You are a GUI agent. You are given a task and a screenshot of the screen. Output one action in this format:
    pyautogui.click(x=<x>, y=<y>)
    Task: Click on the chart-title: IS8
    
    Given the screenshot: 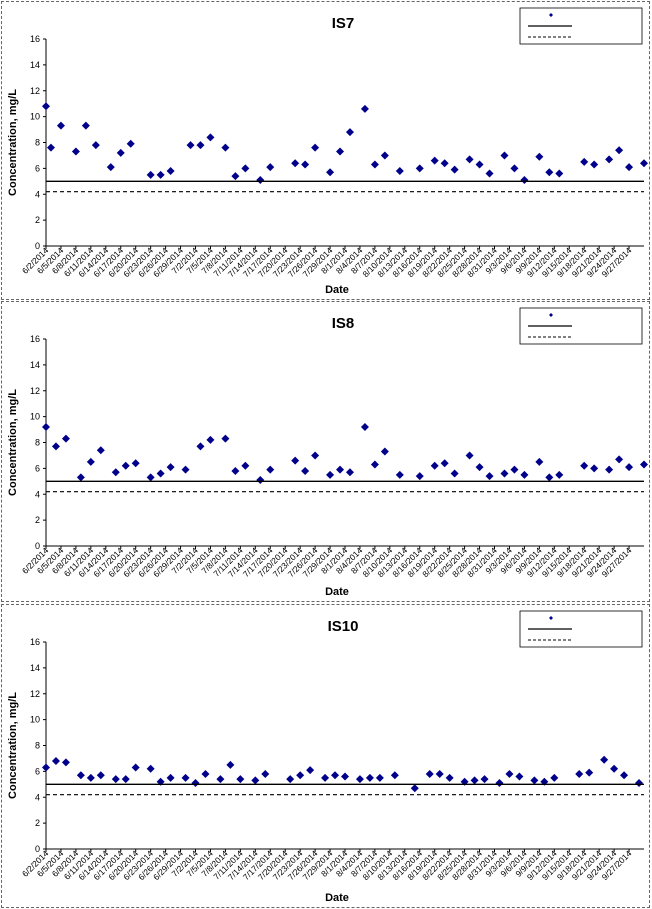 What is the action you would take?
    pyautogui.click(x=343, y=323)
    